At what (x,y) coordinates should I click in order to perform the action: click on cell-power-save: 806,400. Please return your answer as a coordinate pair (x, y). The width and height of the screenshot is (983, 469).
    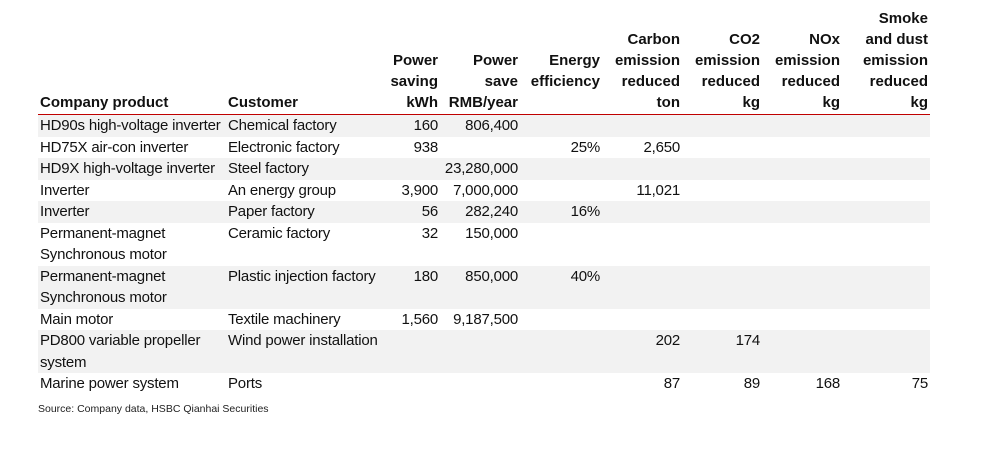
    Looking at the image, I should click on (480, 125).